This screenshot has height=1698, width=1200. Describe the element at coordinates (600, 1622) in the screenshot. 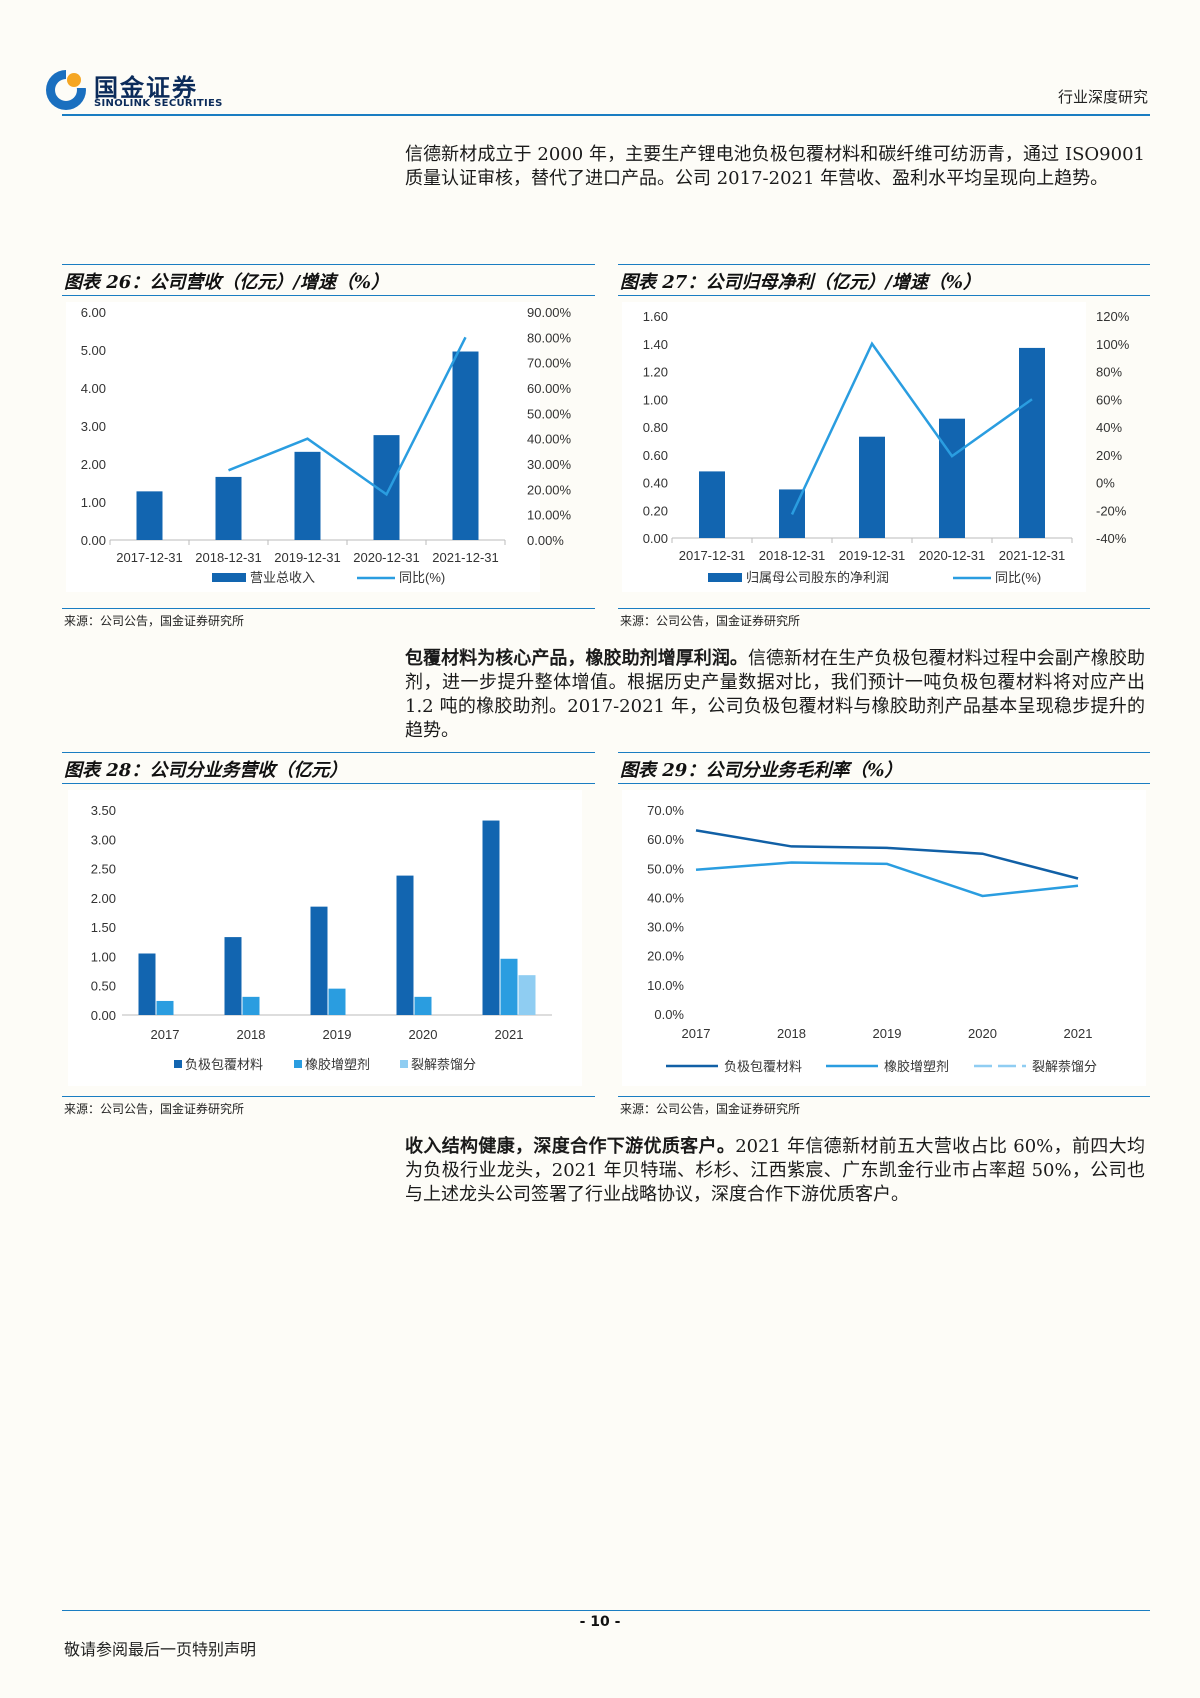

I see `page-number: - 10 -` at that location.